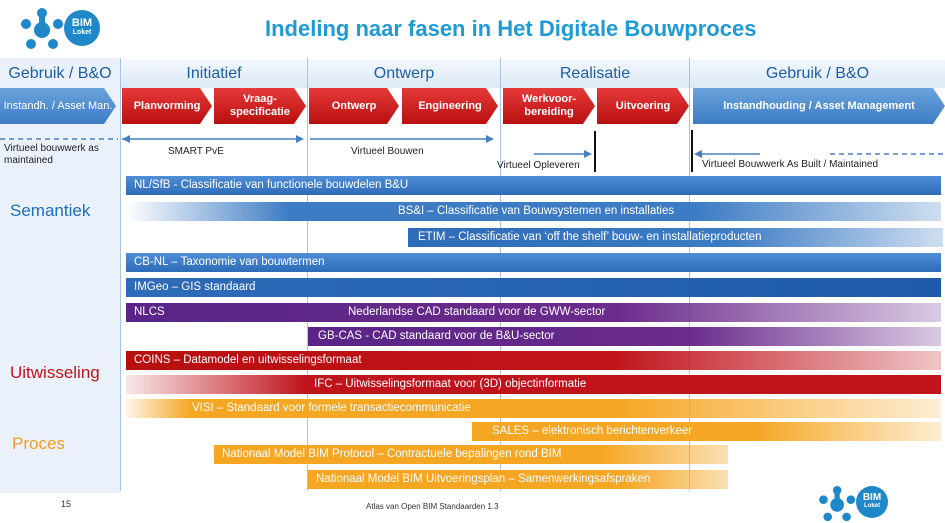 Image resolution: width=945 pixels, height=523 pixels. Describe the element at coordinates (817, 74) in the screenshot. I see `phase-header-gebruik-right: Gebruik / B&O` at that location.